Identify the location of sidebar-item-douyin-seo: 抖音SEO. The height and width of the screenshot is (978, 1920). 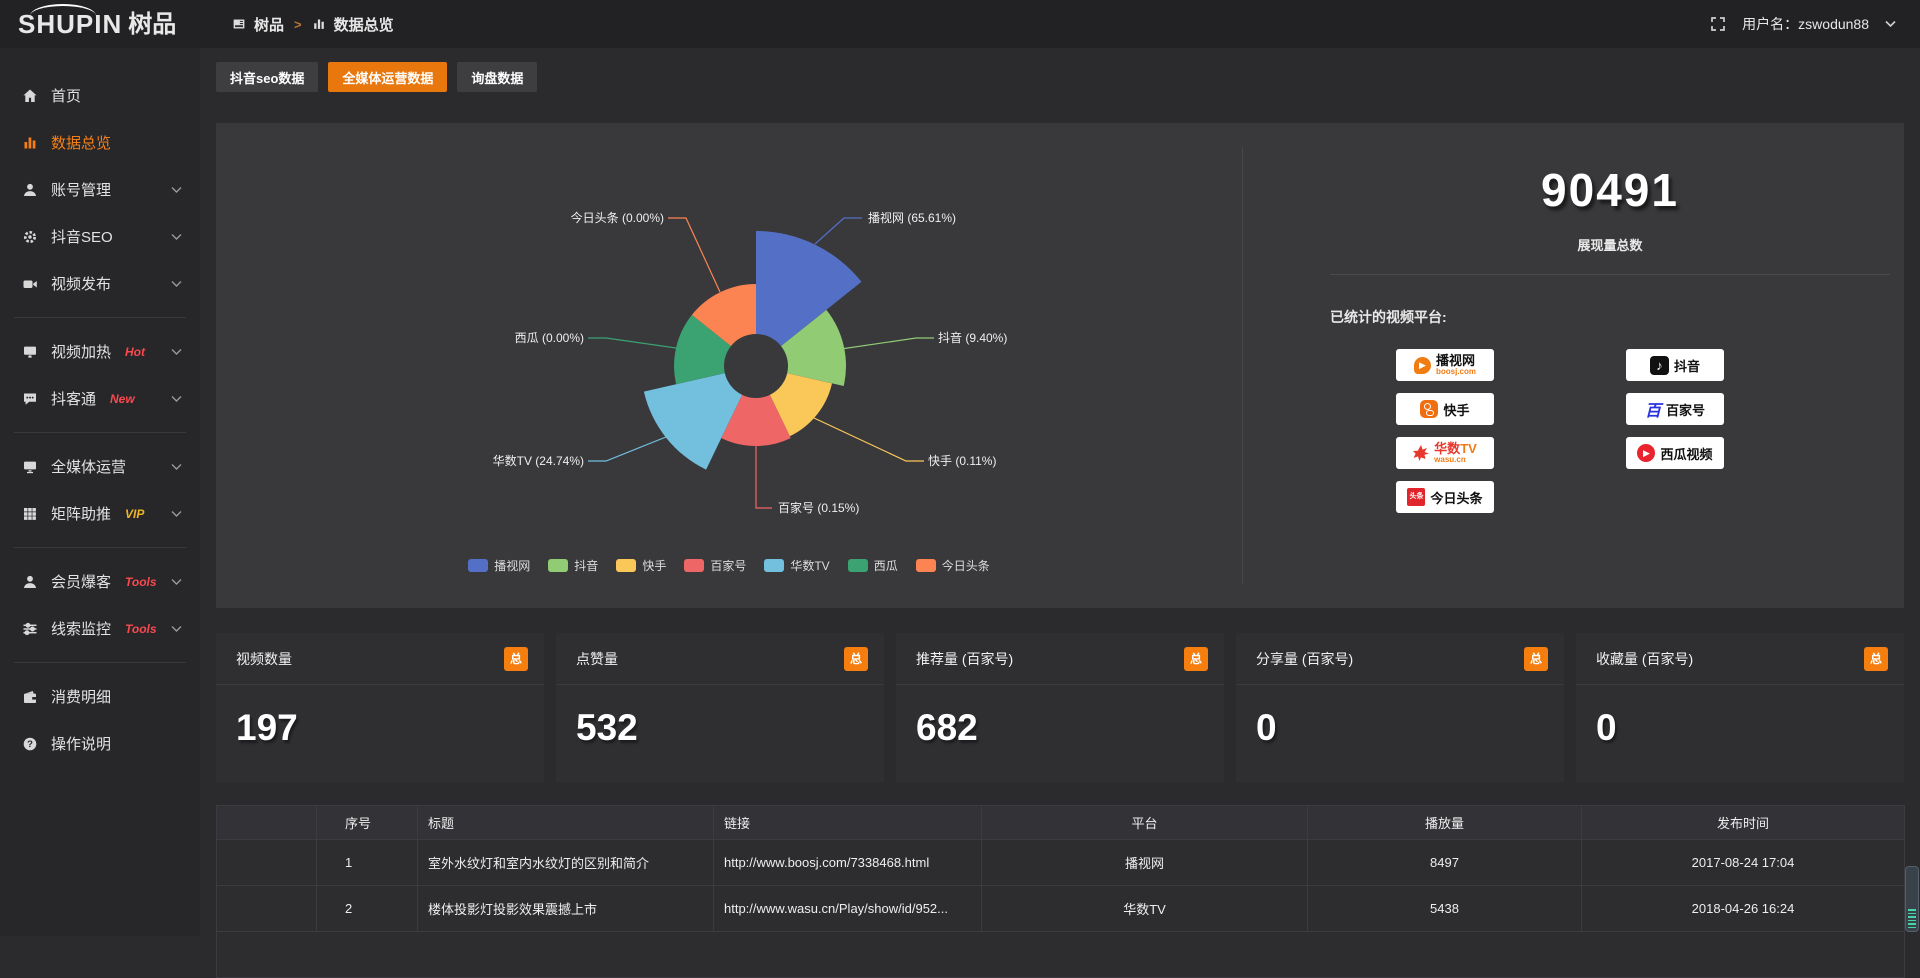
(100, 236).